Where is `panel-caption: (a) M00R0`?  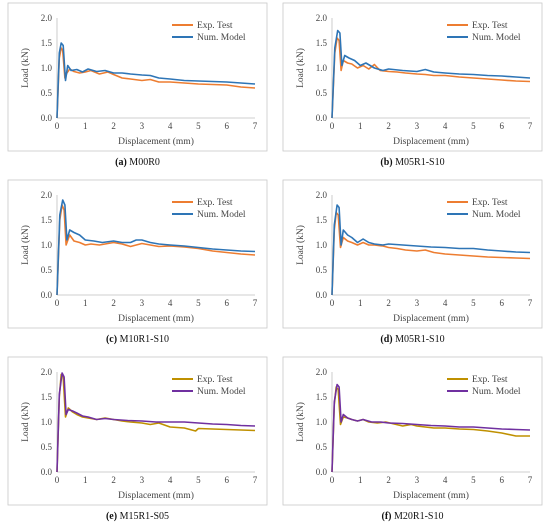 panel-caption: (a) M00R0 is located at coordinates (137, 162).